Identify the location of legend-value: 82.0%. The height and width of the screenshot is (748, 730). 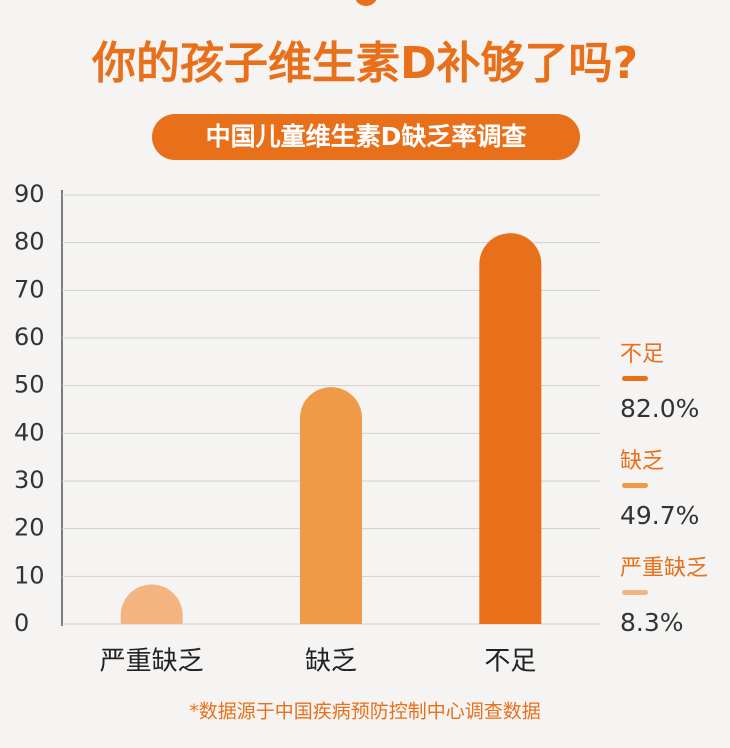
(659, 408).